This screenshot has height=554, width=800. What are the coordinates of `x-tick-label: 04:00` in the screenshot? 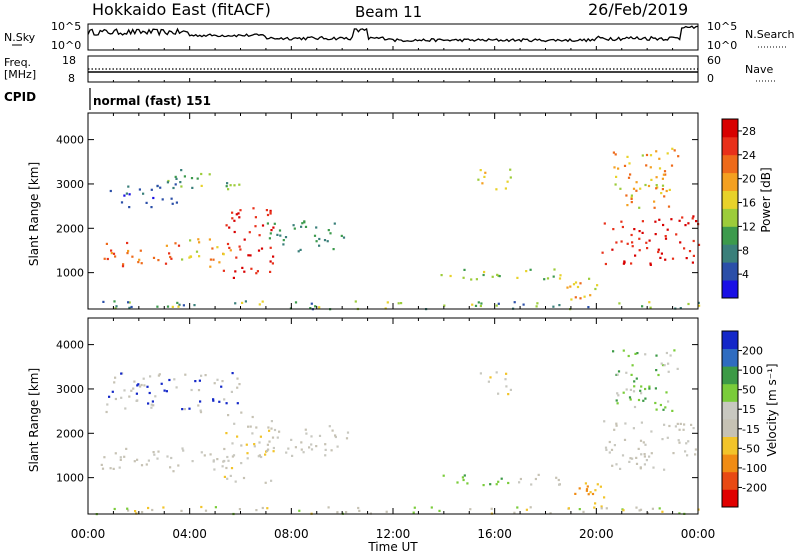 It's located at (189, 534).